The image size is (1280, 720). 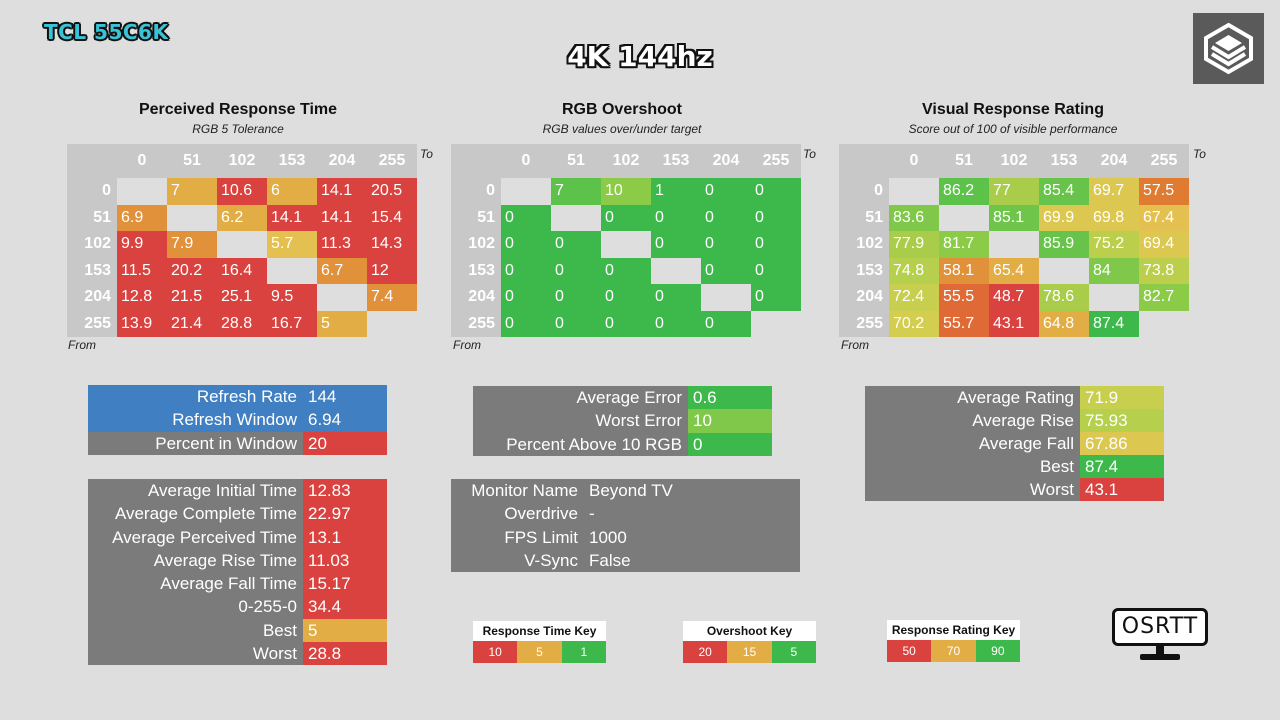 I want to click on response-row-label: 102, so click(x=97, y=243).